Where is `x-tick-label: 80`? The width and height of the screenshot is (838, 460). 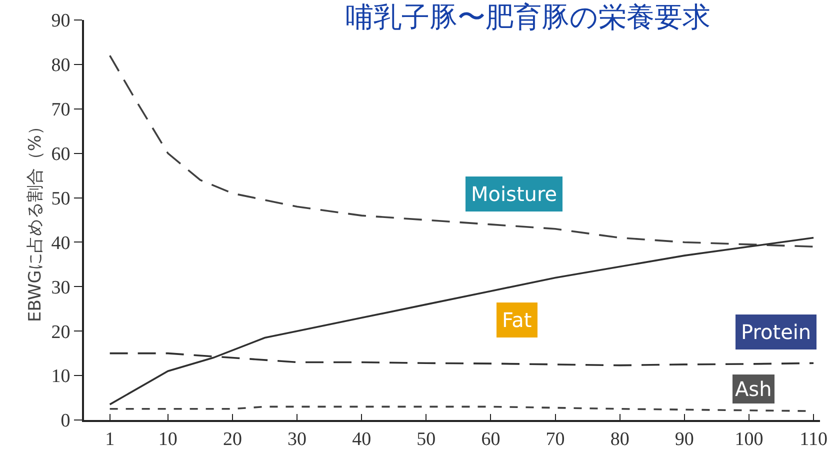
x-tick-label: 80 is located at coordinates (620, 439).